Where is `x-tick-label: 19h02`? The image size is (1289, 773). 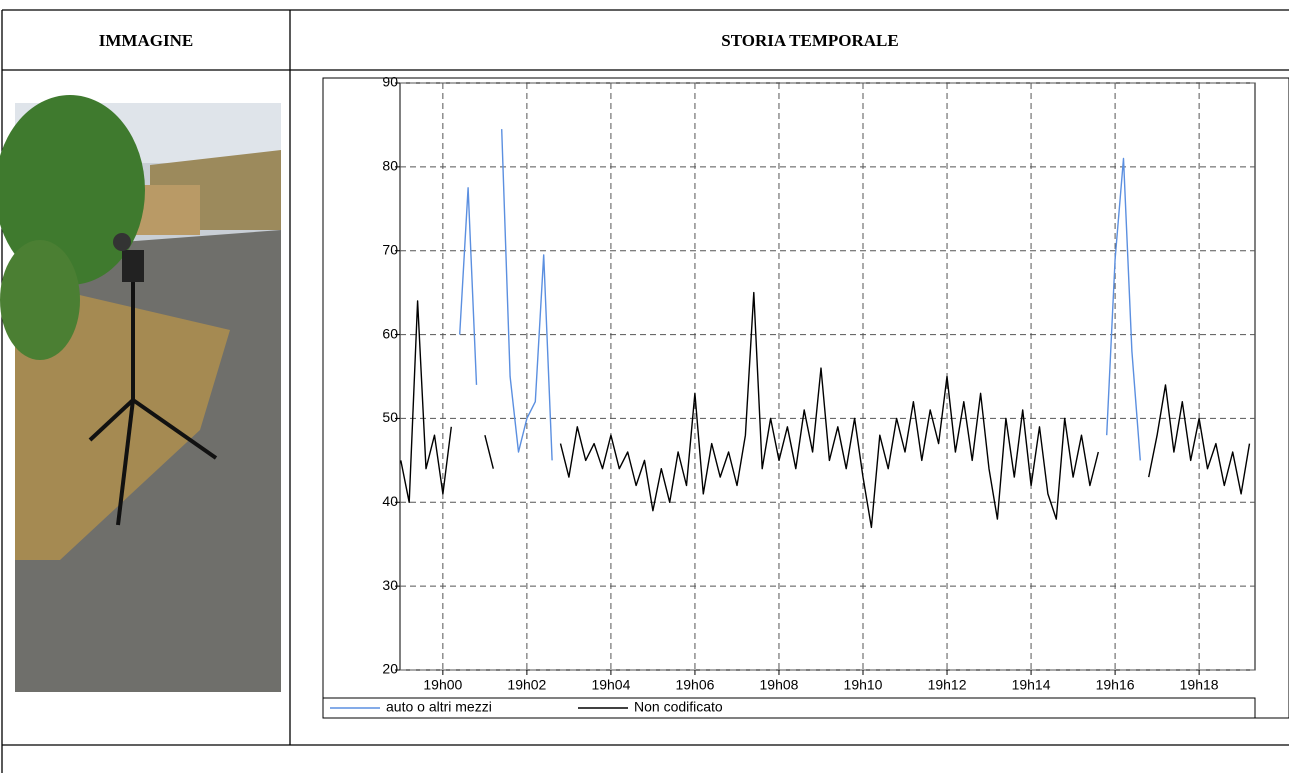 x-tick-label: 19h02 is located at coordinates (526, 685).